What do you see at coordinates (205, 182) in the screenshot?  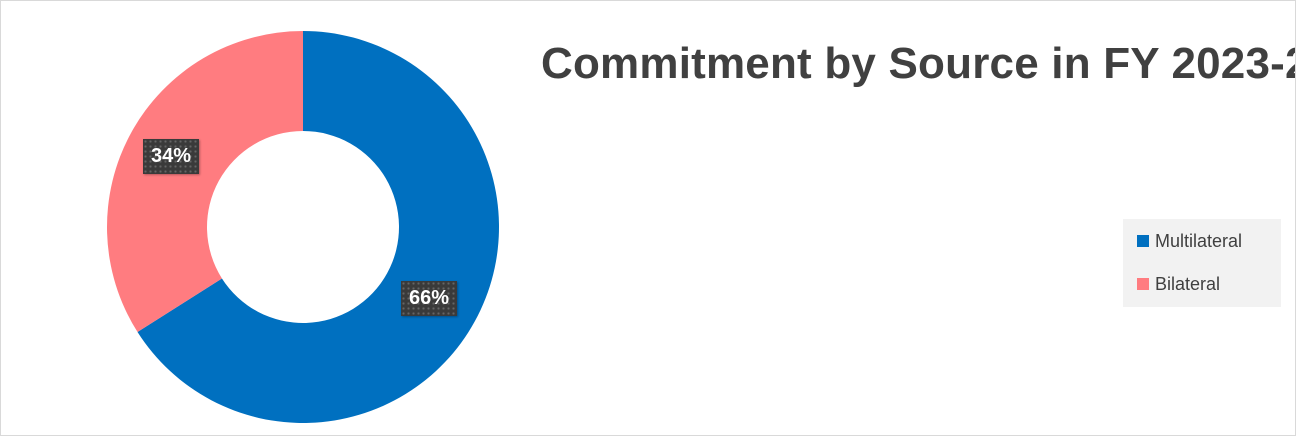 I see `donut-slice-bilateral` at bounding box center [205, 182].